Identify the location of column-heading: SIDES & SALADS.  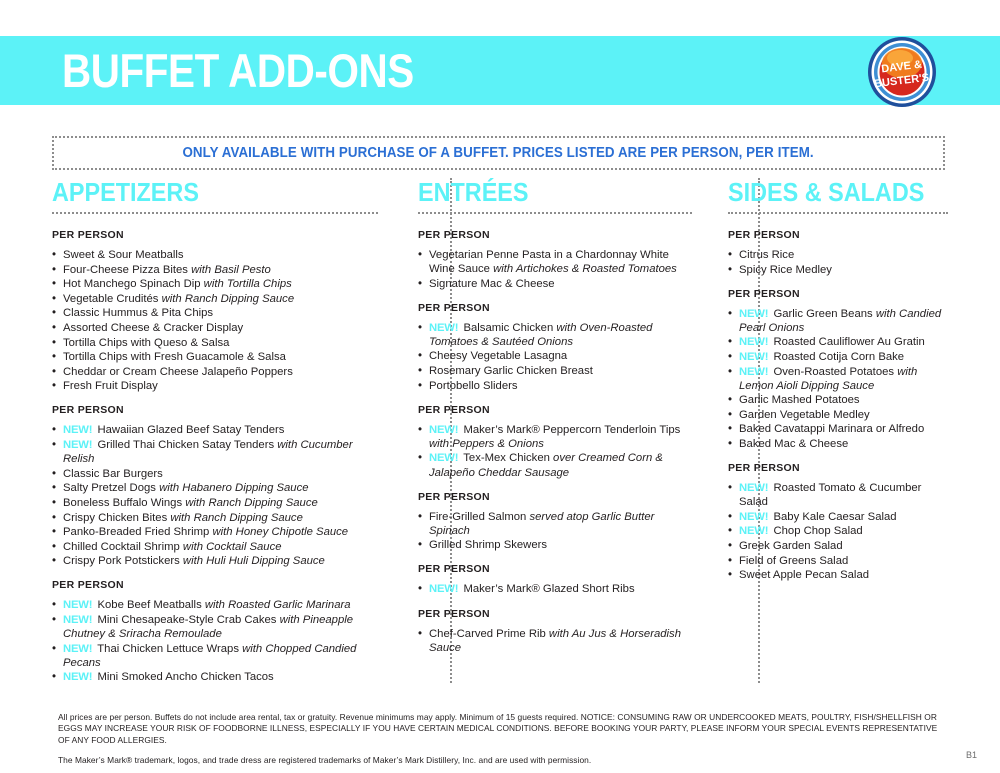
(826, 192).